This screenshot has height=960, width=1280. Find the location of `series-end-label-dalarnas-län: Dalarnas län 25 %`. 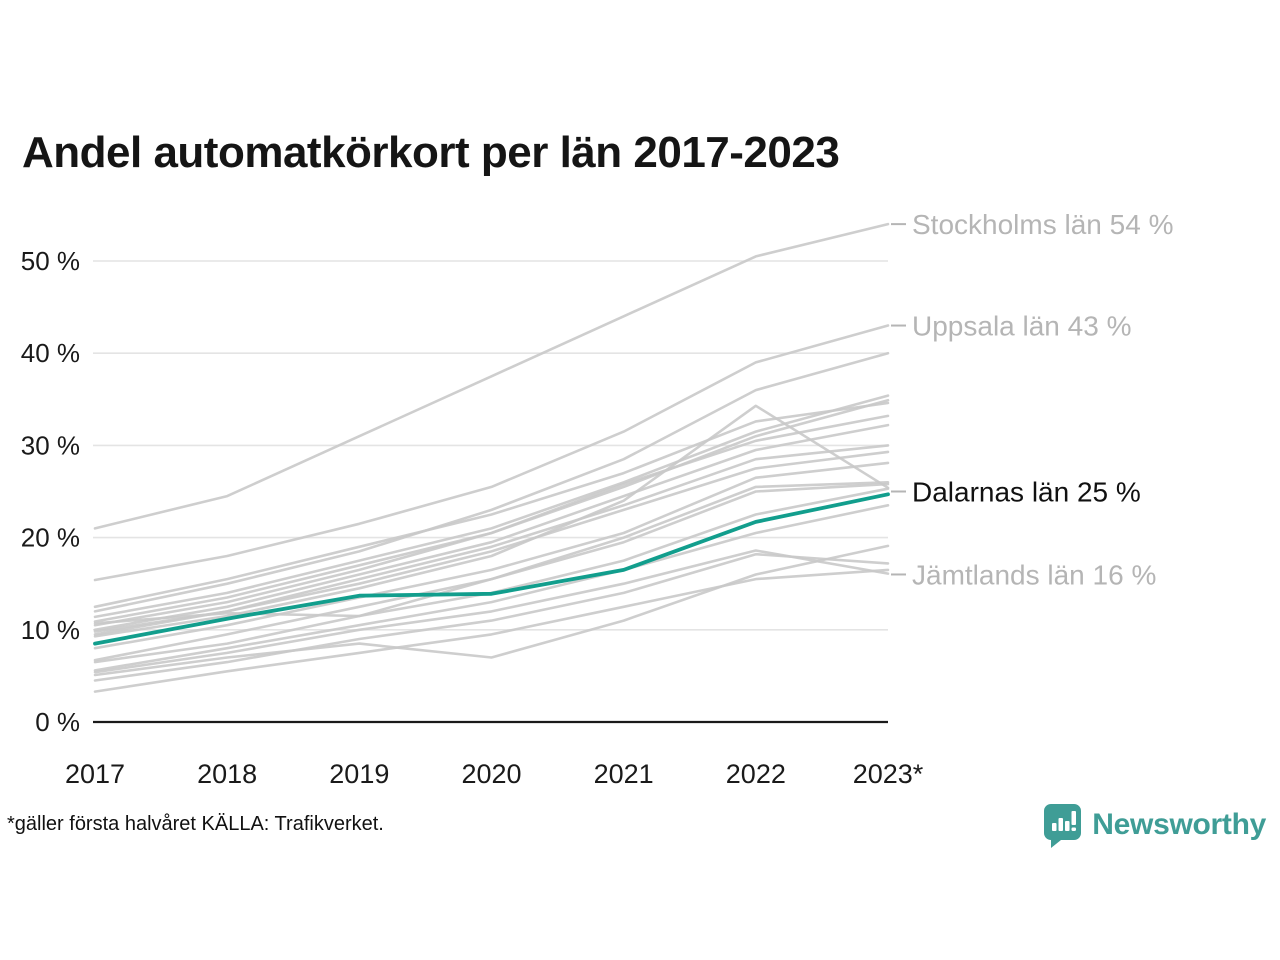

series-end-label-dalarnas-län: Dalarnas län 25 % is located at coordinates (1026, 492).